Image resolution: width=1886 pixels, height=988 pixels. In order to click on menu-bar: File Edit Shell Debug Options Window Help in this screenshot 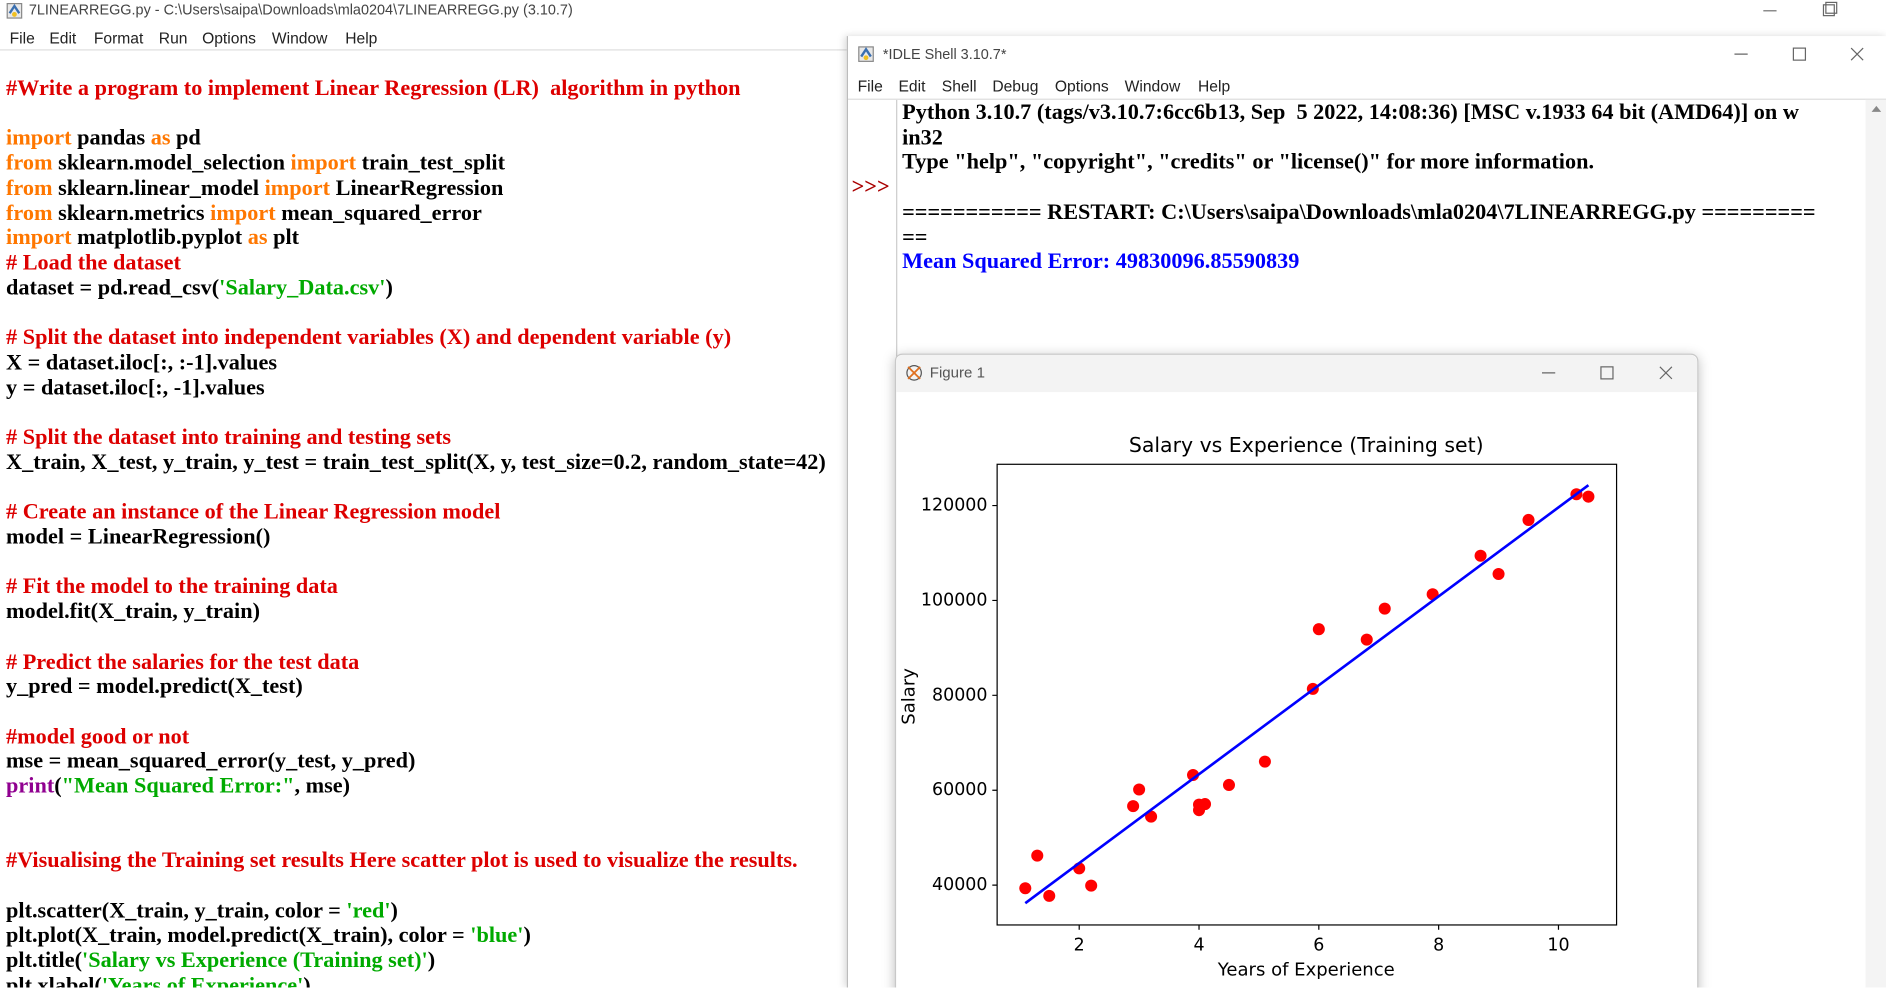, I will do `click(1367, 87)`.